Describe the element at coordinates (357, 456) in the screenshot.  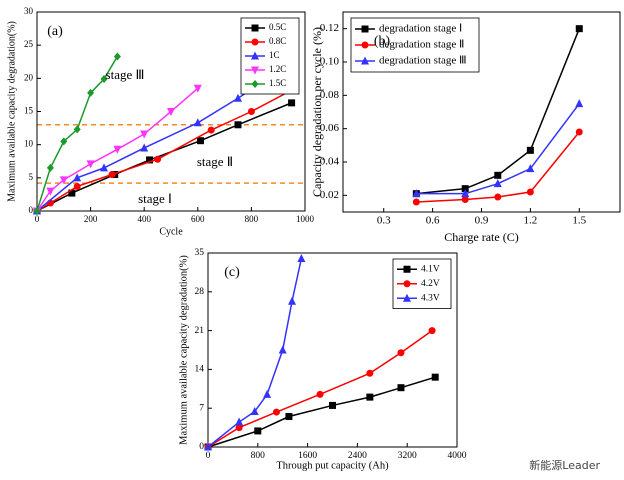
I see `x-tick-label: 2400` at that location.